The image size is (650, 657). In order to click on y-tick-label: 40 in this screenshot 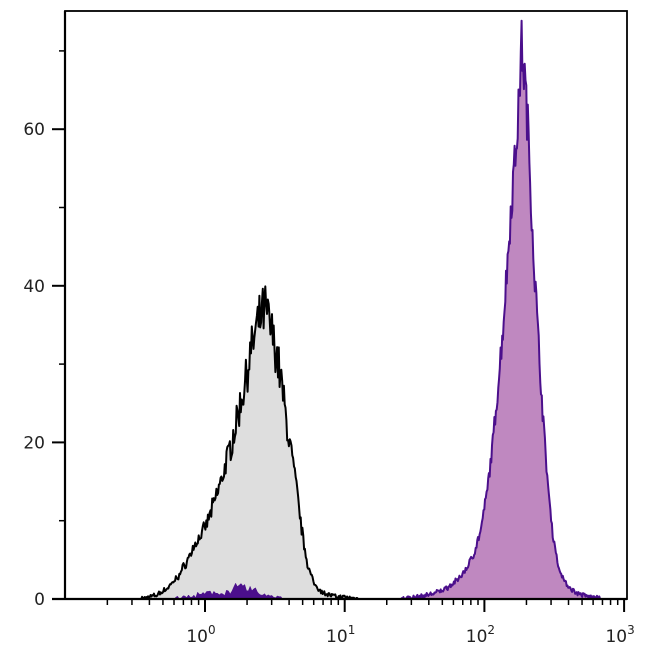, I will do `click(34, 287)`.